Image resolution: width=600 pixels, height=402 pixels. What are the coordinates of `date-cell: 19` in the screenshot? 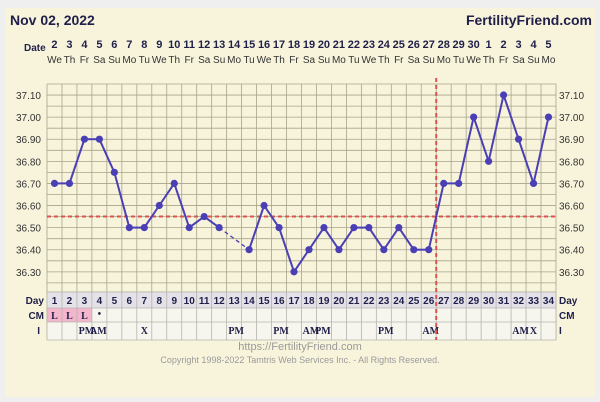 It's located at (309, 45).